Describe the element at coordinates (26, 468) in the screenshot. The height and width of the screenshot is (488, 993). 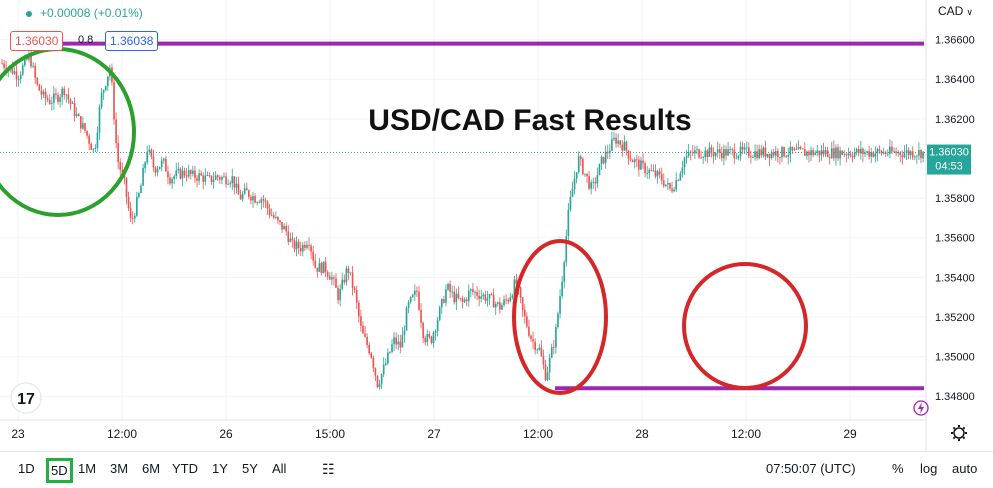
I see `timeframe-1d: 1D` at that location.